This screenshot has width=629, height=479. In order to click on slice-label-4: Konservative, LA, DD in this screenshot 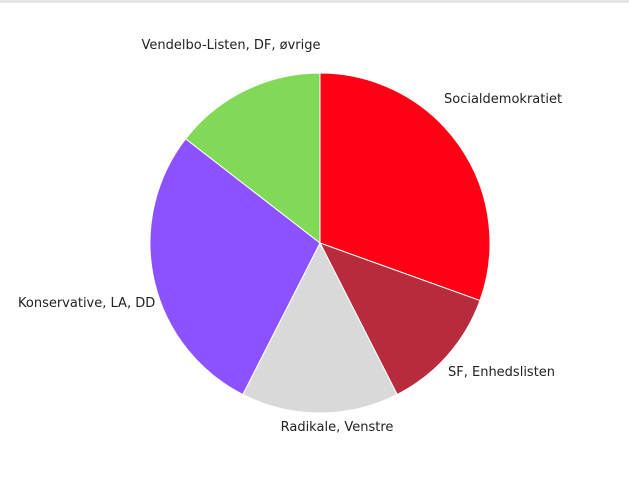, I will do `click(86, 303)`.